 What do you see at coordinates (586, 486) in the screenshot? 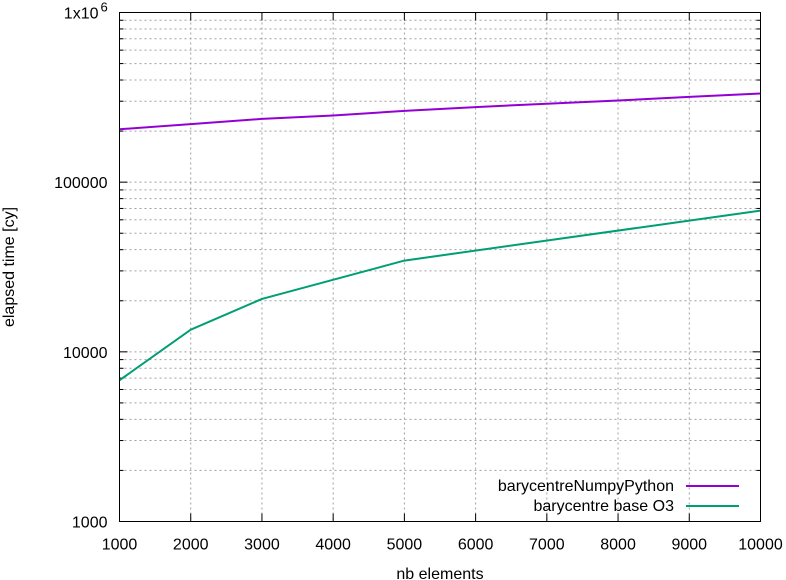
I see `legend-label: barycentreNumpyPython` at bounding box center [586, 486].